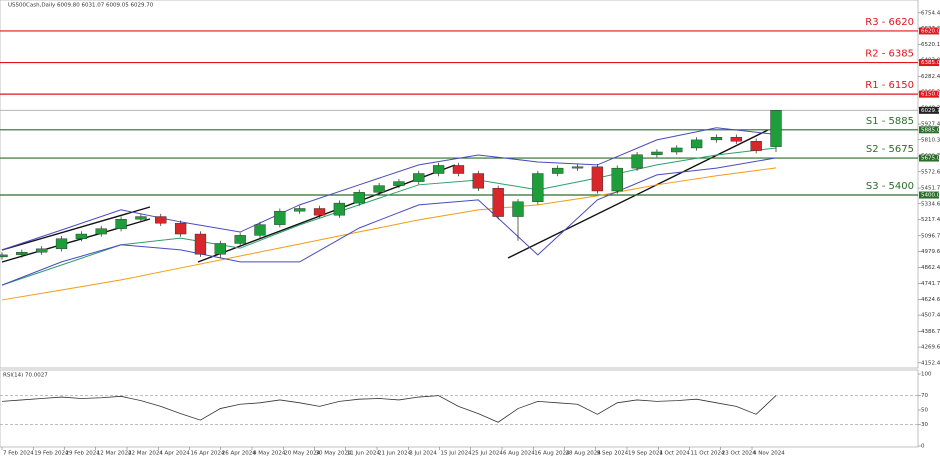  Describe the element at coordinates (769, 454) in the screenshot. I see `x-tick-label: 4 Nov 2024` at that location.